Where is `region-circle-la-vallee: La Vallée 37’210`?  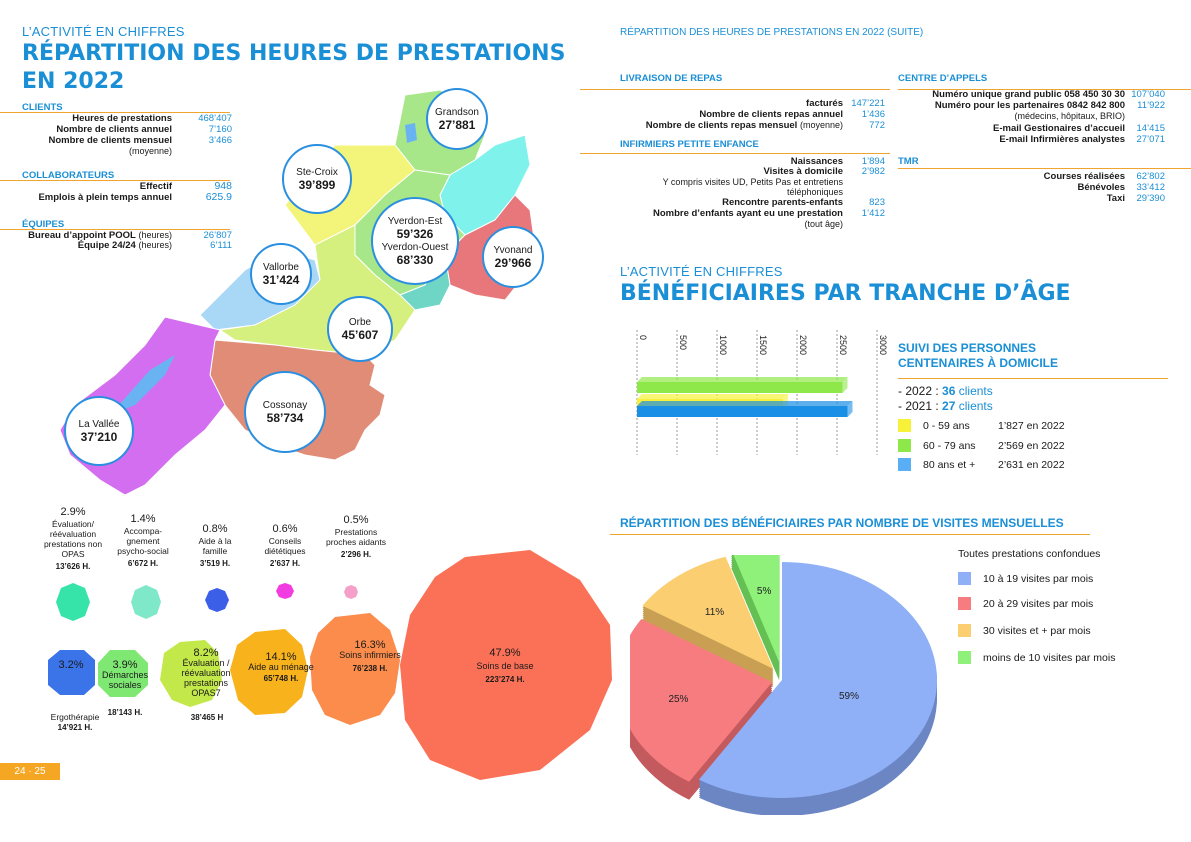 region-circle-la-vallee: La Vallée 37’210 is located at coordinates (99, 431).